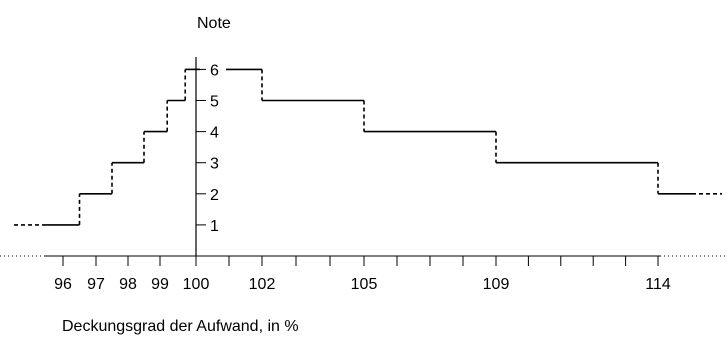 The width and height of the screenshot is (728, 337). I want to click on y-axis-label: Note, so click(214, 23).